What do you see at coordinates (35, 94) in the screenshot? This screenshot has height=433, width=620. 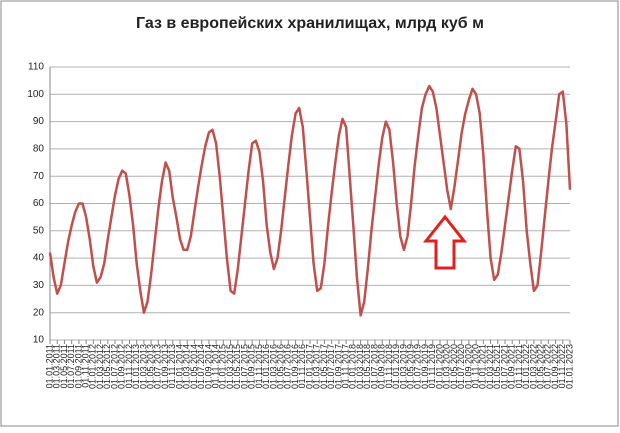 I see `y-tick-label: 100` at bounding box center [35, 94].